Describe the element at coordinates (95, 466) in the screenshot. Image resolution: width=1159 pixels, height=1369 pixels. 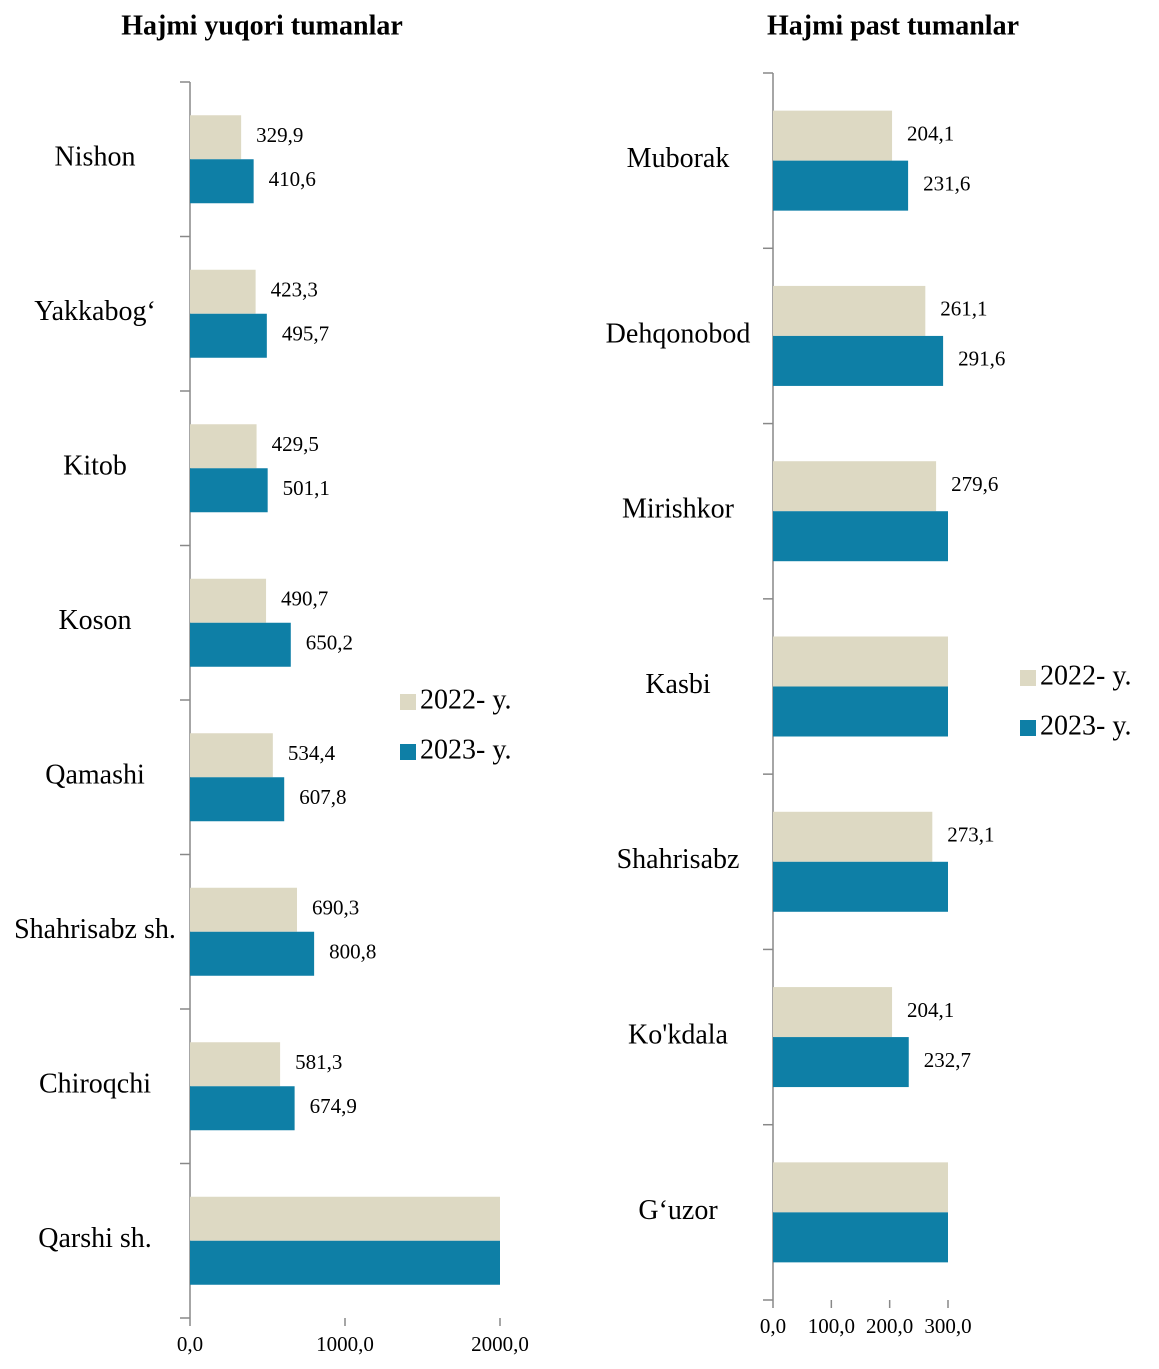
I see `category-label: Kitob` at that location.